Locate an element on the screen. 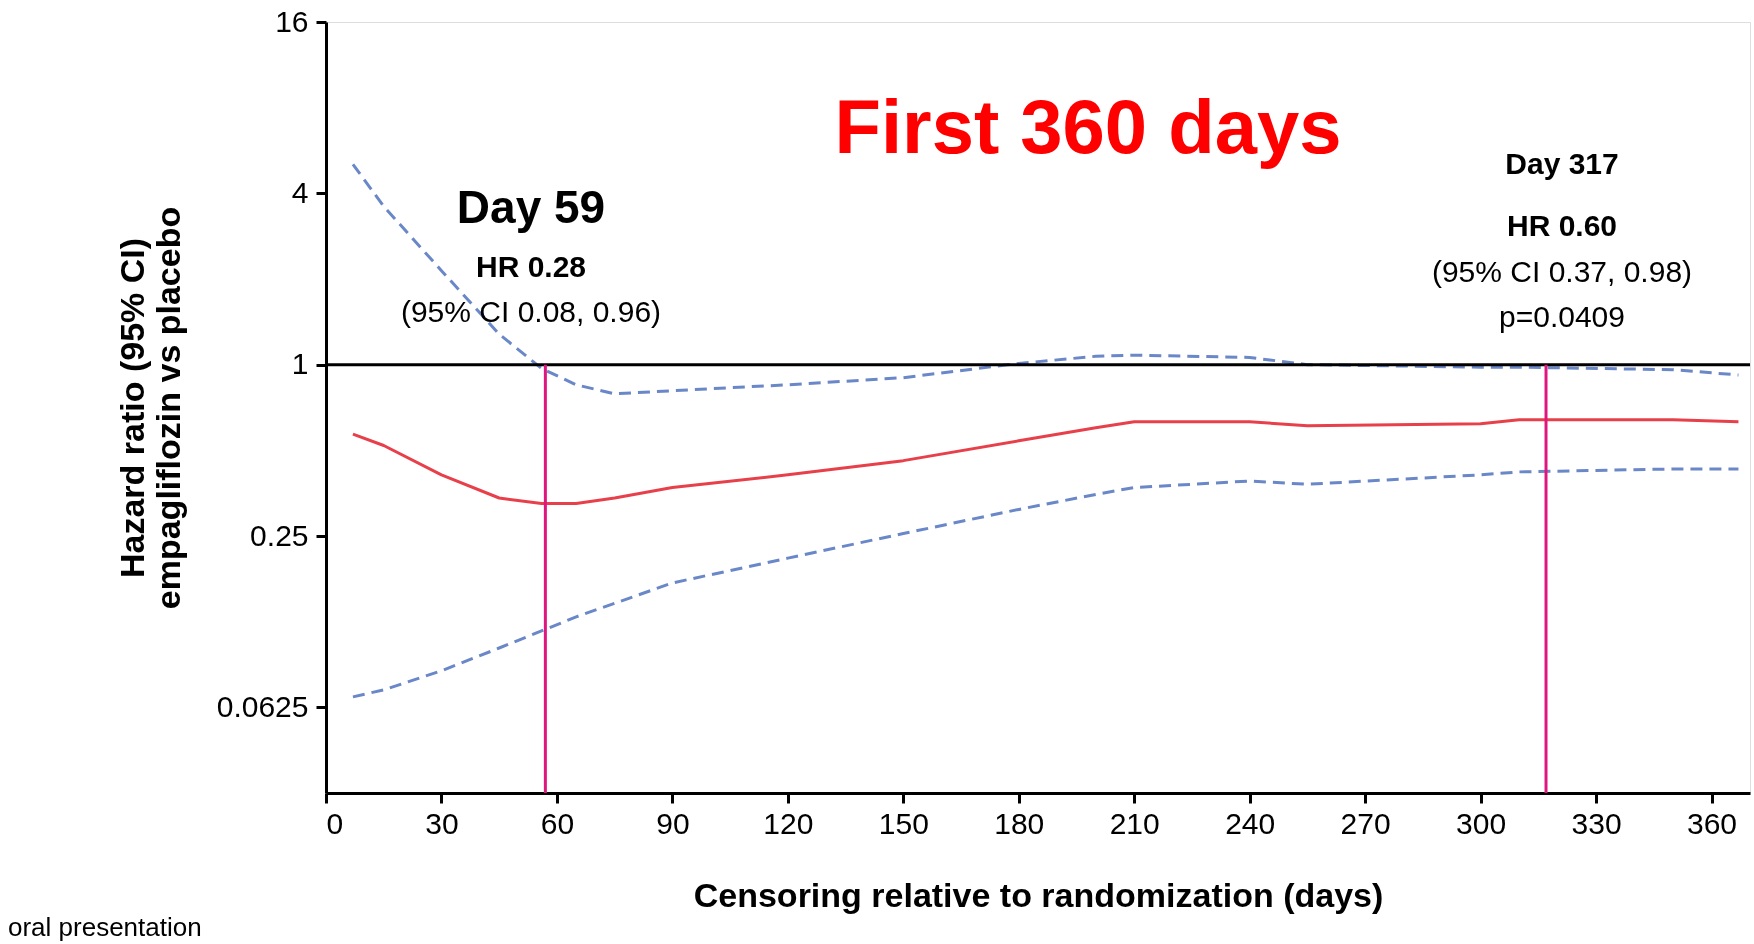  annotation: HR 0.60 is located at coordinates (1562, 225).